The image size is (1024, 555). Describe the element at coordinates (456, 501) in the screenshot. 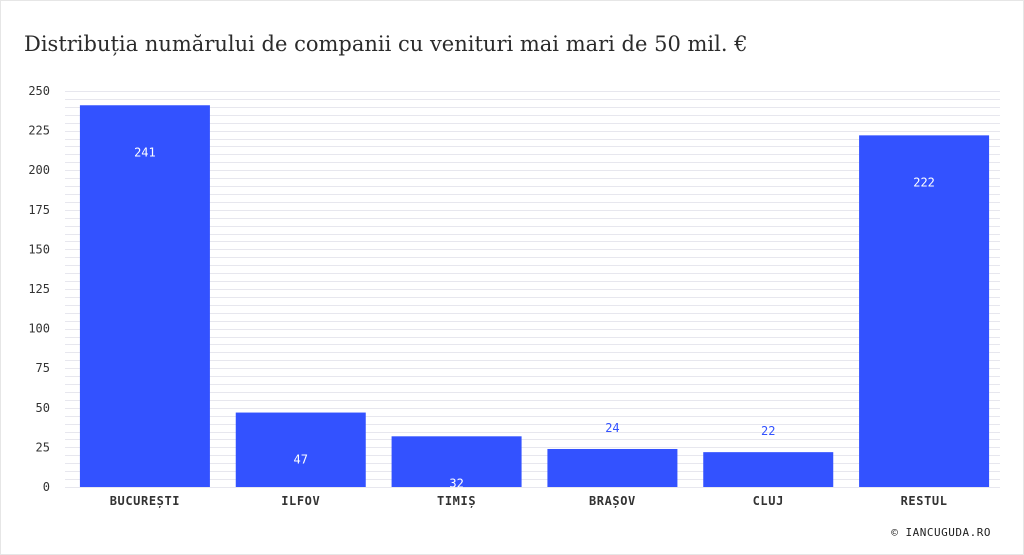

I see `x-category-label: TIMIȘ` at that location.